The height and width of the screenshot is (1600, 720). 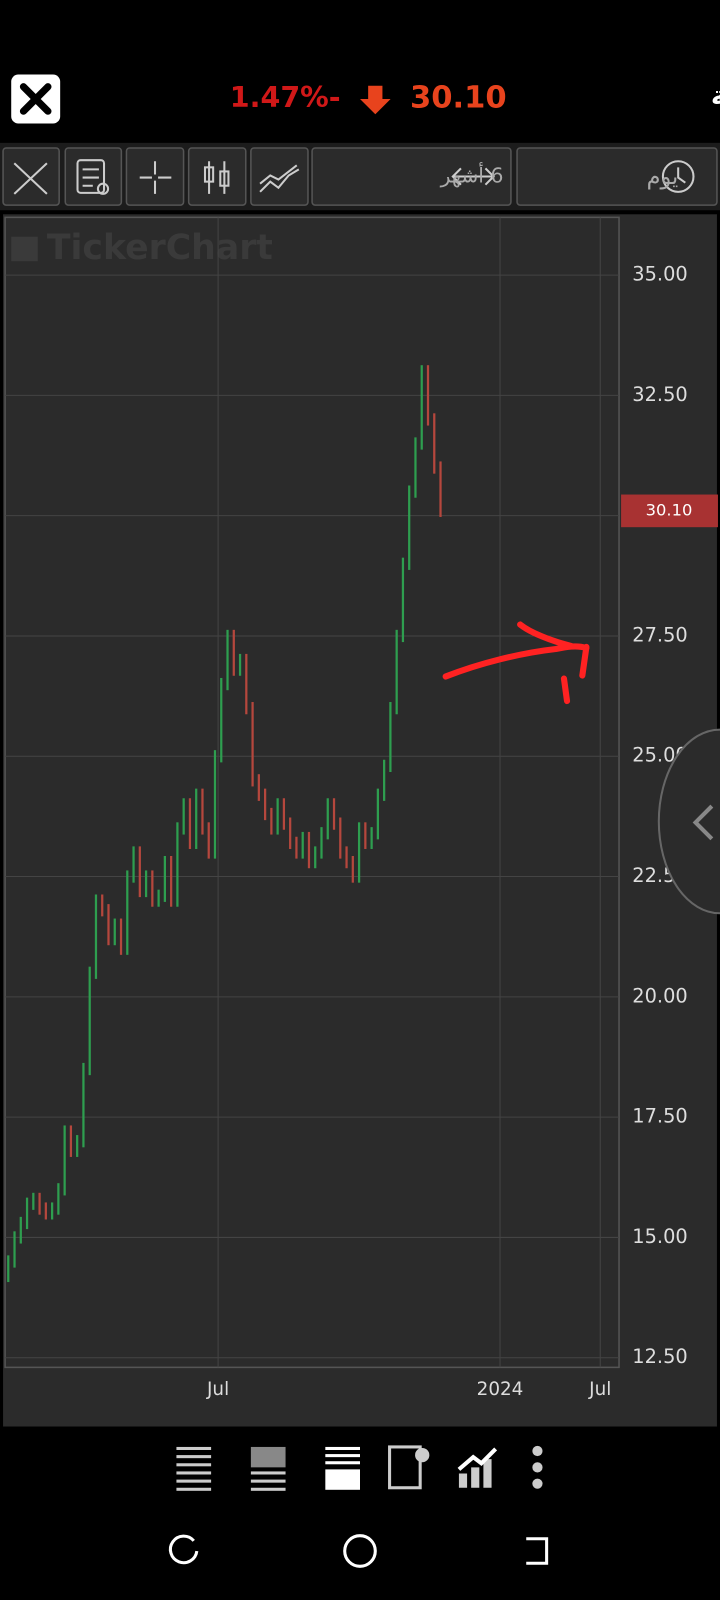 I want to click on down-arrow, so click(x=375, y=100).